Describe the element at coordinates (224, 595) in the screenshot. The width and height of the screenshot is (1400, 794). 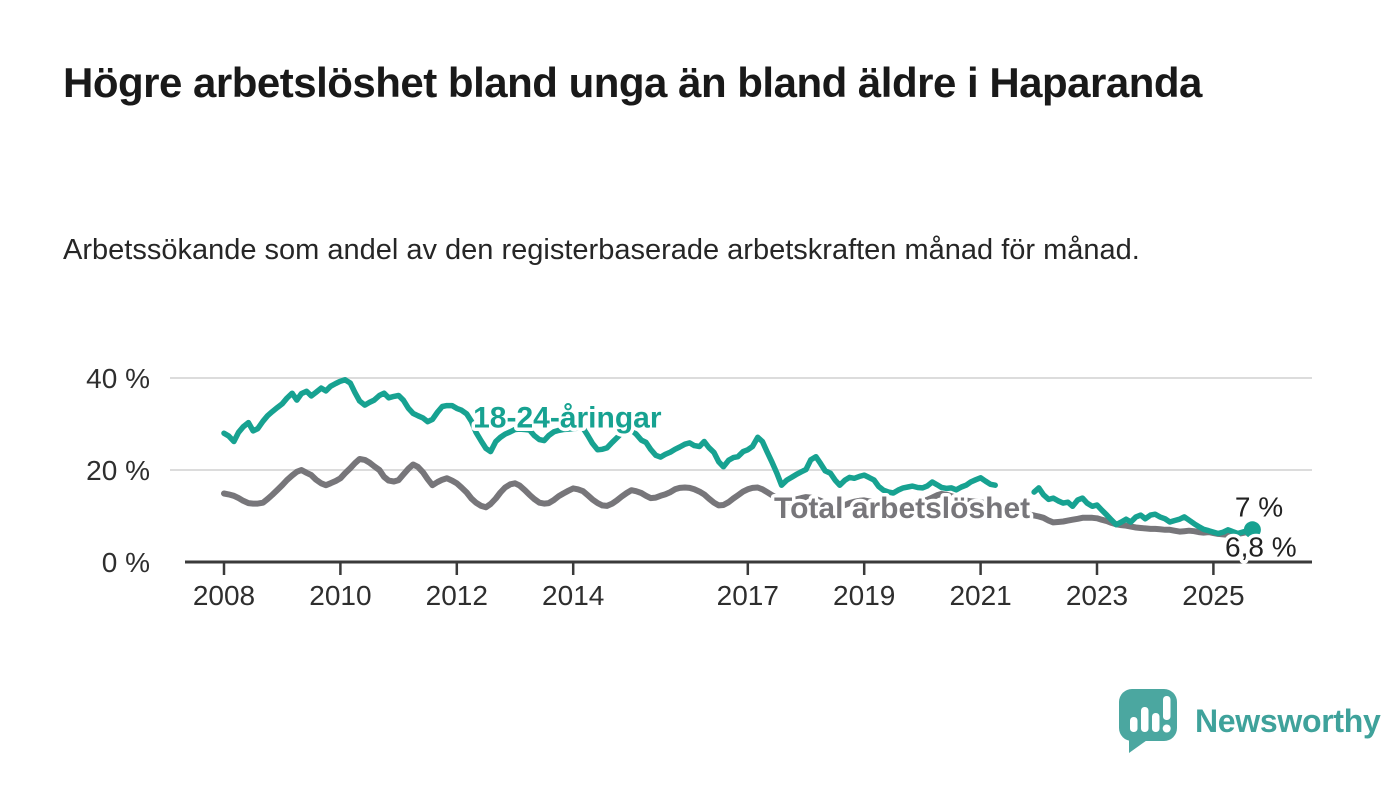
I see `x-axis-tick-label: 2008` at that location.